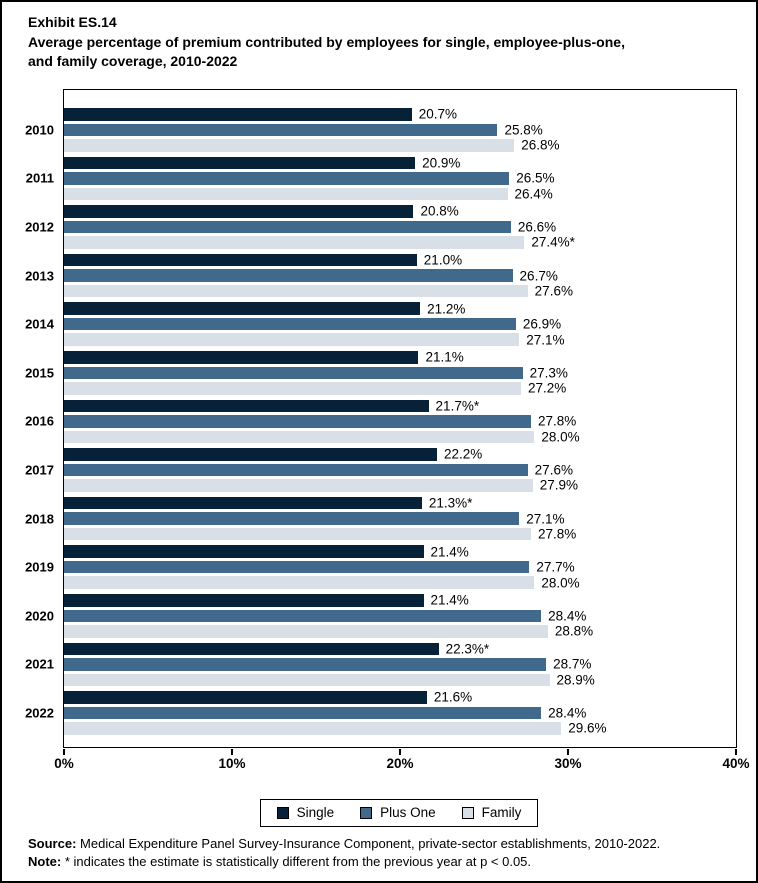 The height and width of the screenshot is (883, 758). Describe the element at coordinates (39, 373) in the screenshot. I see `year-label: 2015` at that location.